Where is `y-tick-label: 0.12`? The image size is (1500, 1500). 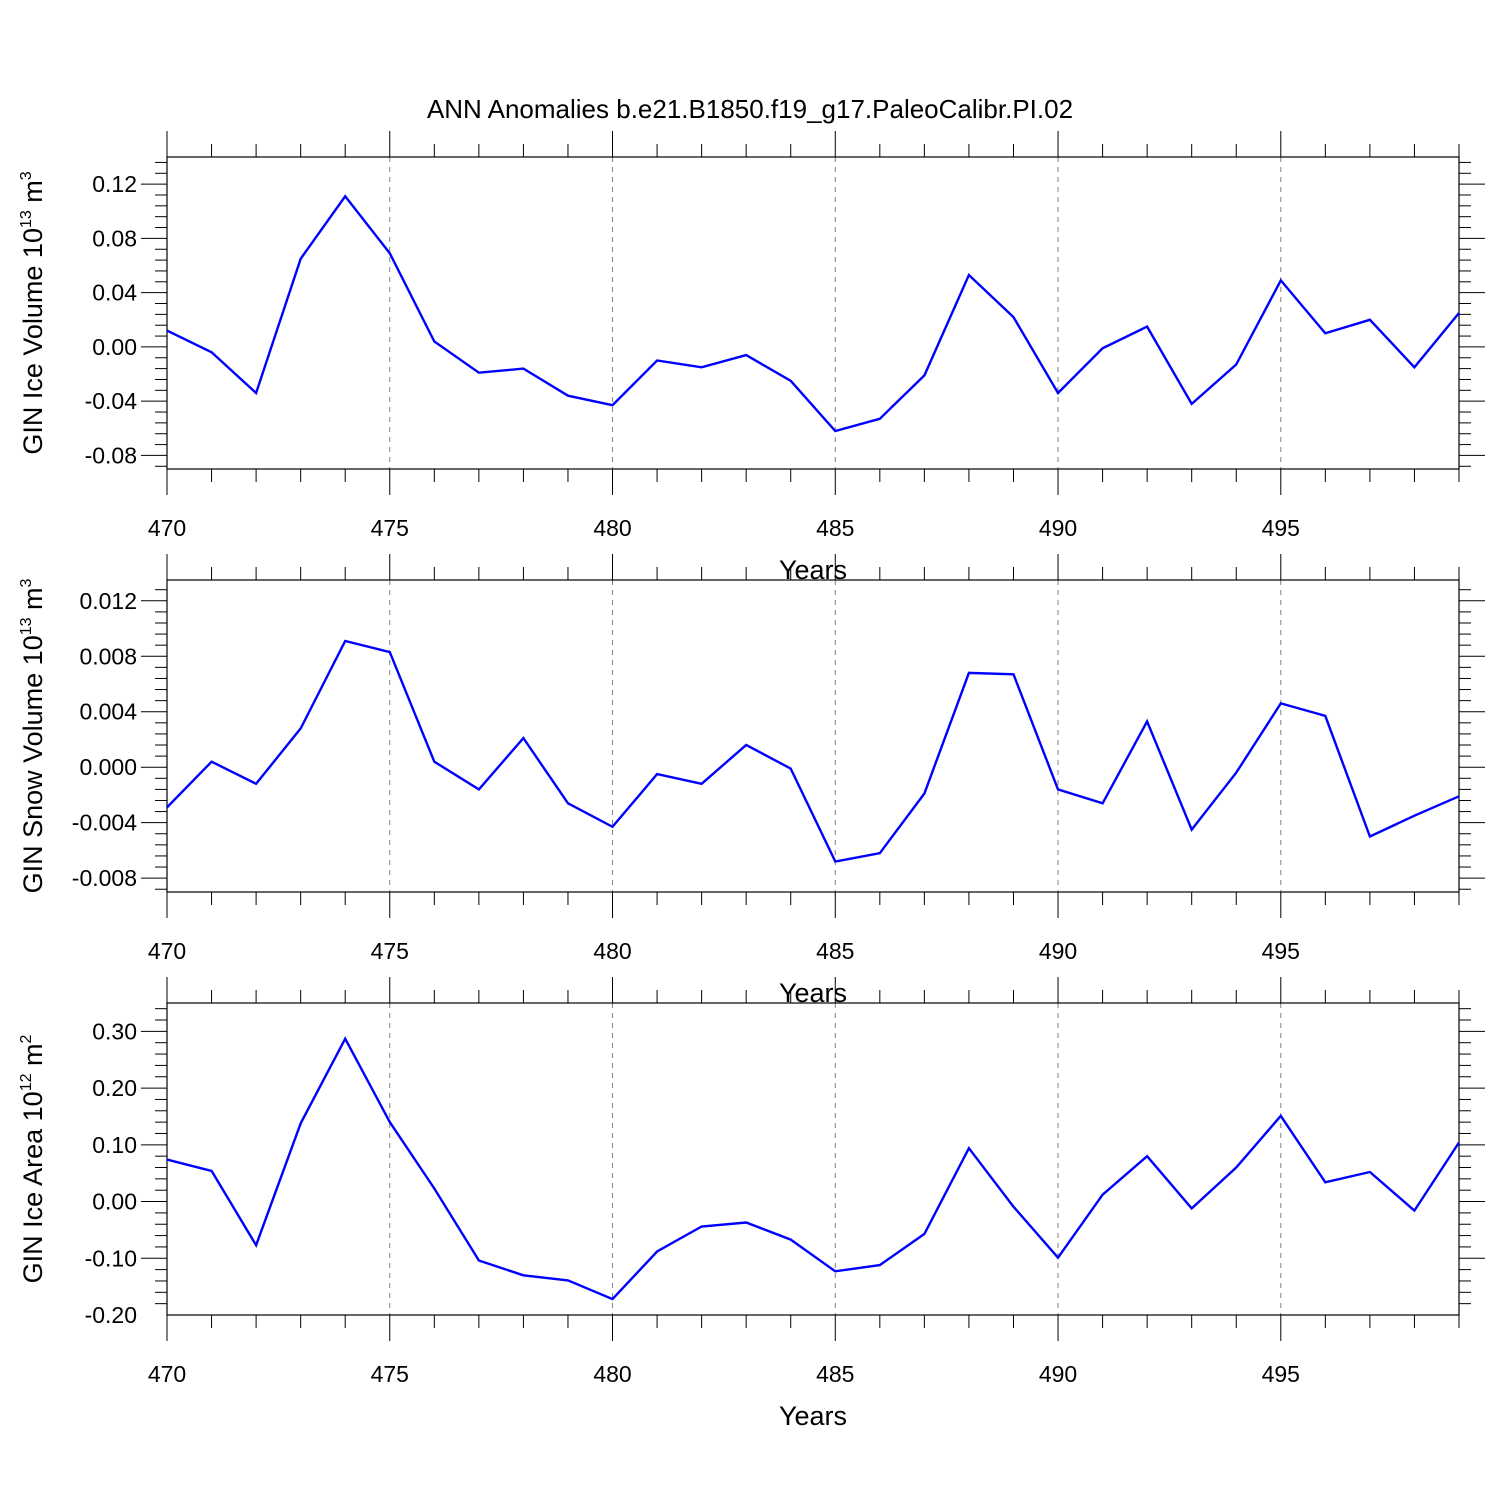 y-tick-label: 0.12 is located at coordinates (114, 184).